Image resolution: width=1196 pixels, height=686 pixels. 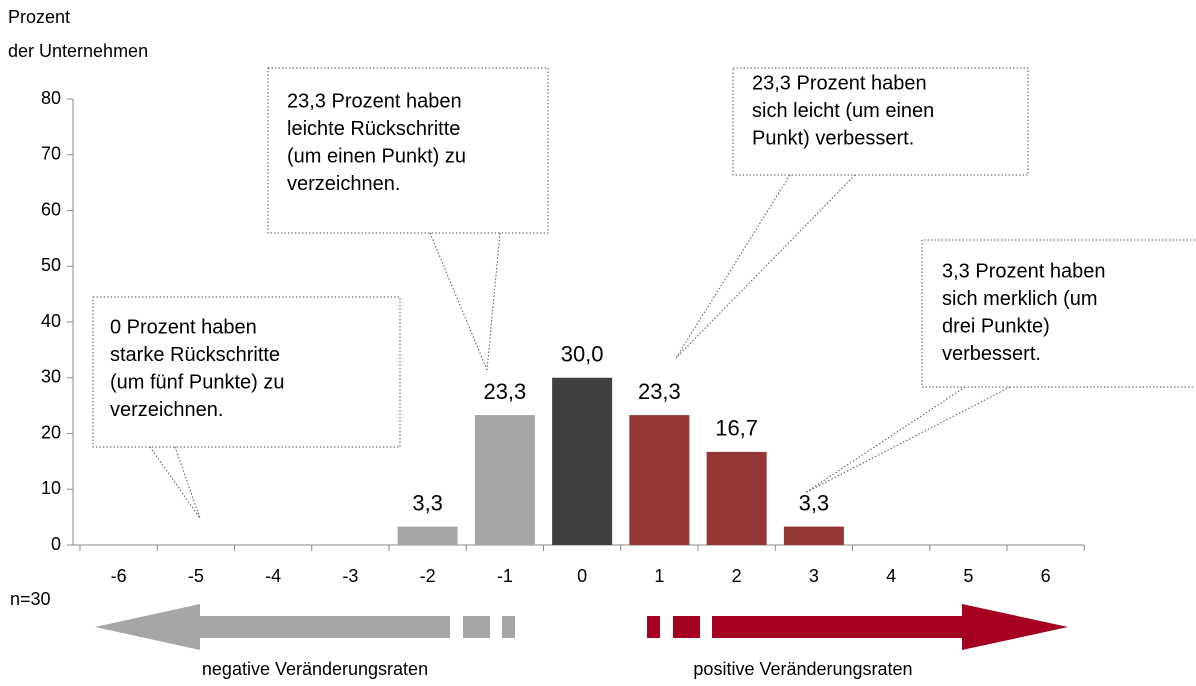 What do you see at coordinates (197, 382) in the screenshot?
I see `callout-text: (um fünf Punkte) zu` at bounding box center [197, 382].